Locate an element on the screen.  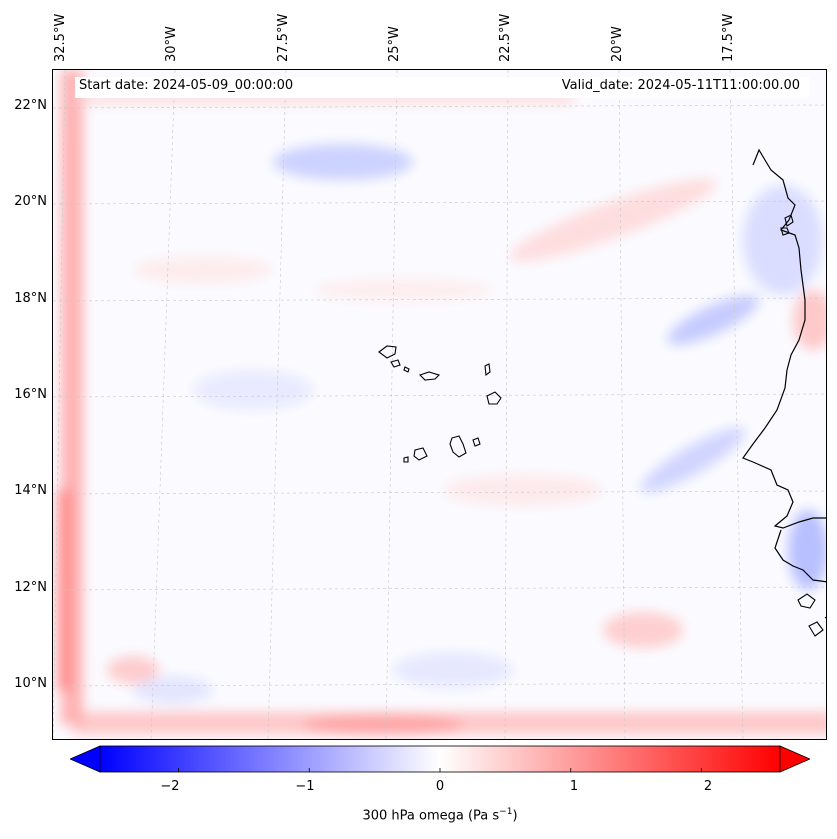
red-patch-coast is located at coordinates (809, 320).